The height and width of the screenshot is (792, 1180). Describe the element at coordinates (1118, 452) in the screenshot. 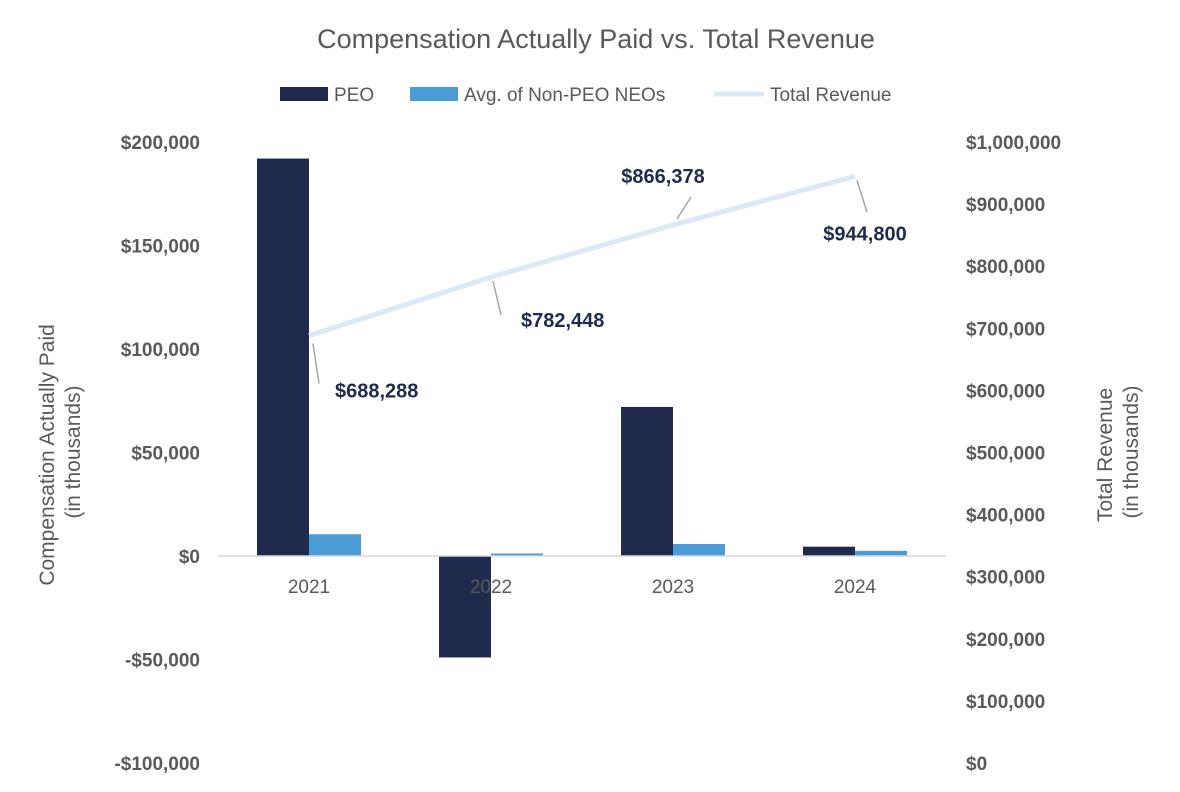

I see `y-right-axis-title: Total Revenue (in thousands)` at that location.